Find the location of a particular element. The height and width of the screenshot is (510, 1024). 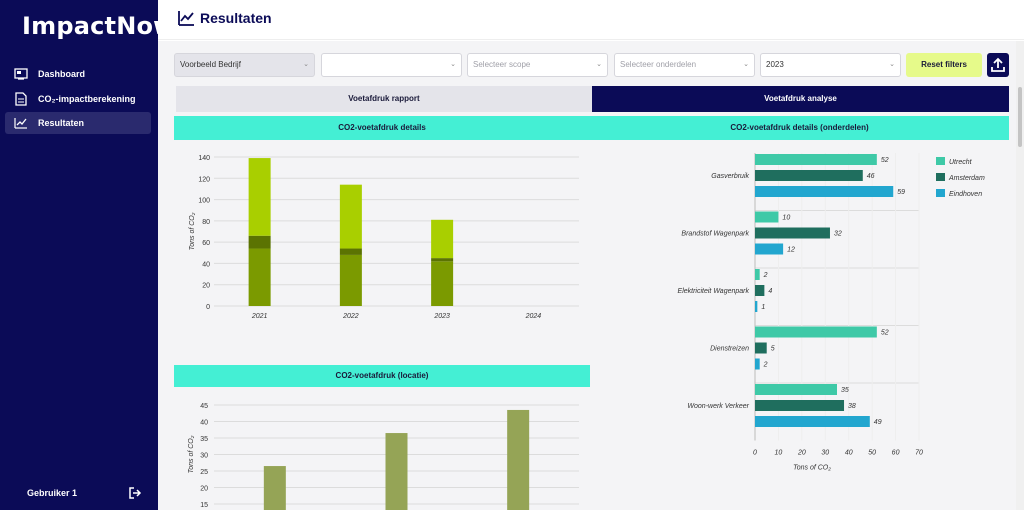

section-header-details: CO2-voetafdruk details is located at coordinates (382, 128).